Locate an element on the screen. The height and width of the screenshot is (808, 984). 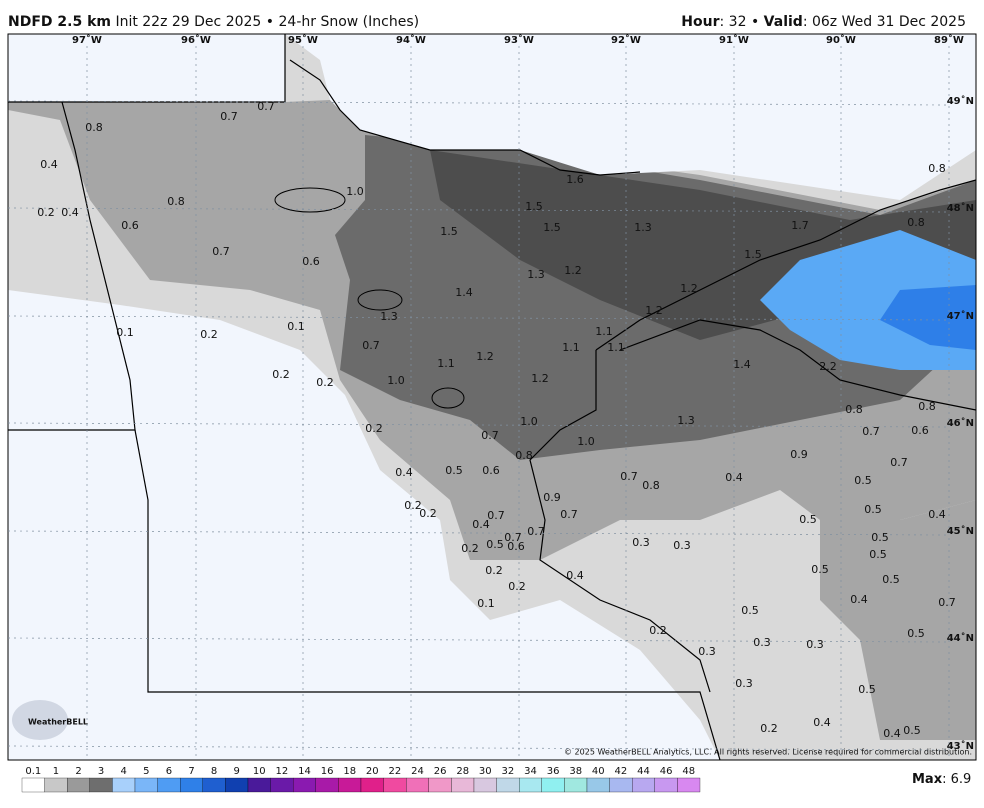
header-right: Hour: 32 • Valid: 06z Wed 31 Dec 2025 is located at coordinates (823, 22).